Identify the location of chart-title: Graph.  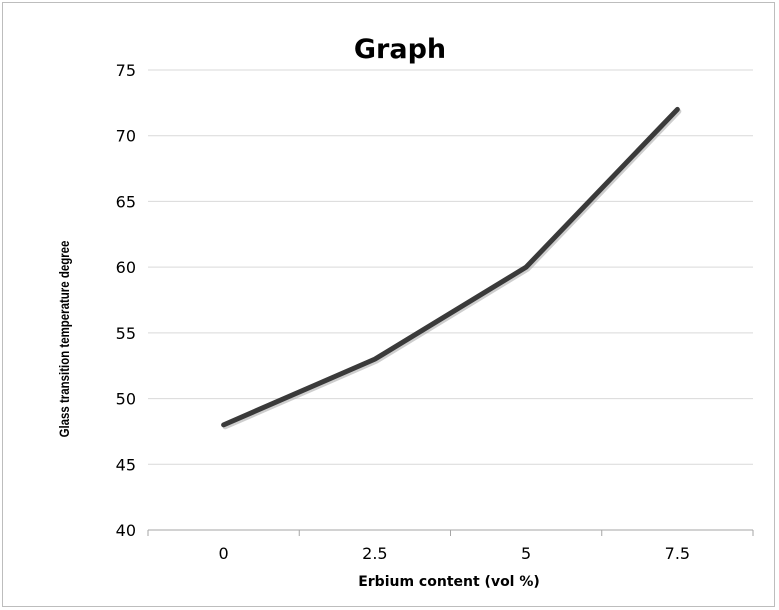
(400, 49).